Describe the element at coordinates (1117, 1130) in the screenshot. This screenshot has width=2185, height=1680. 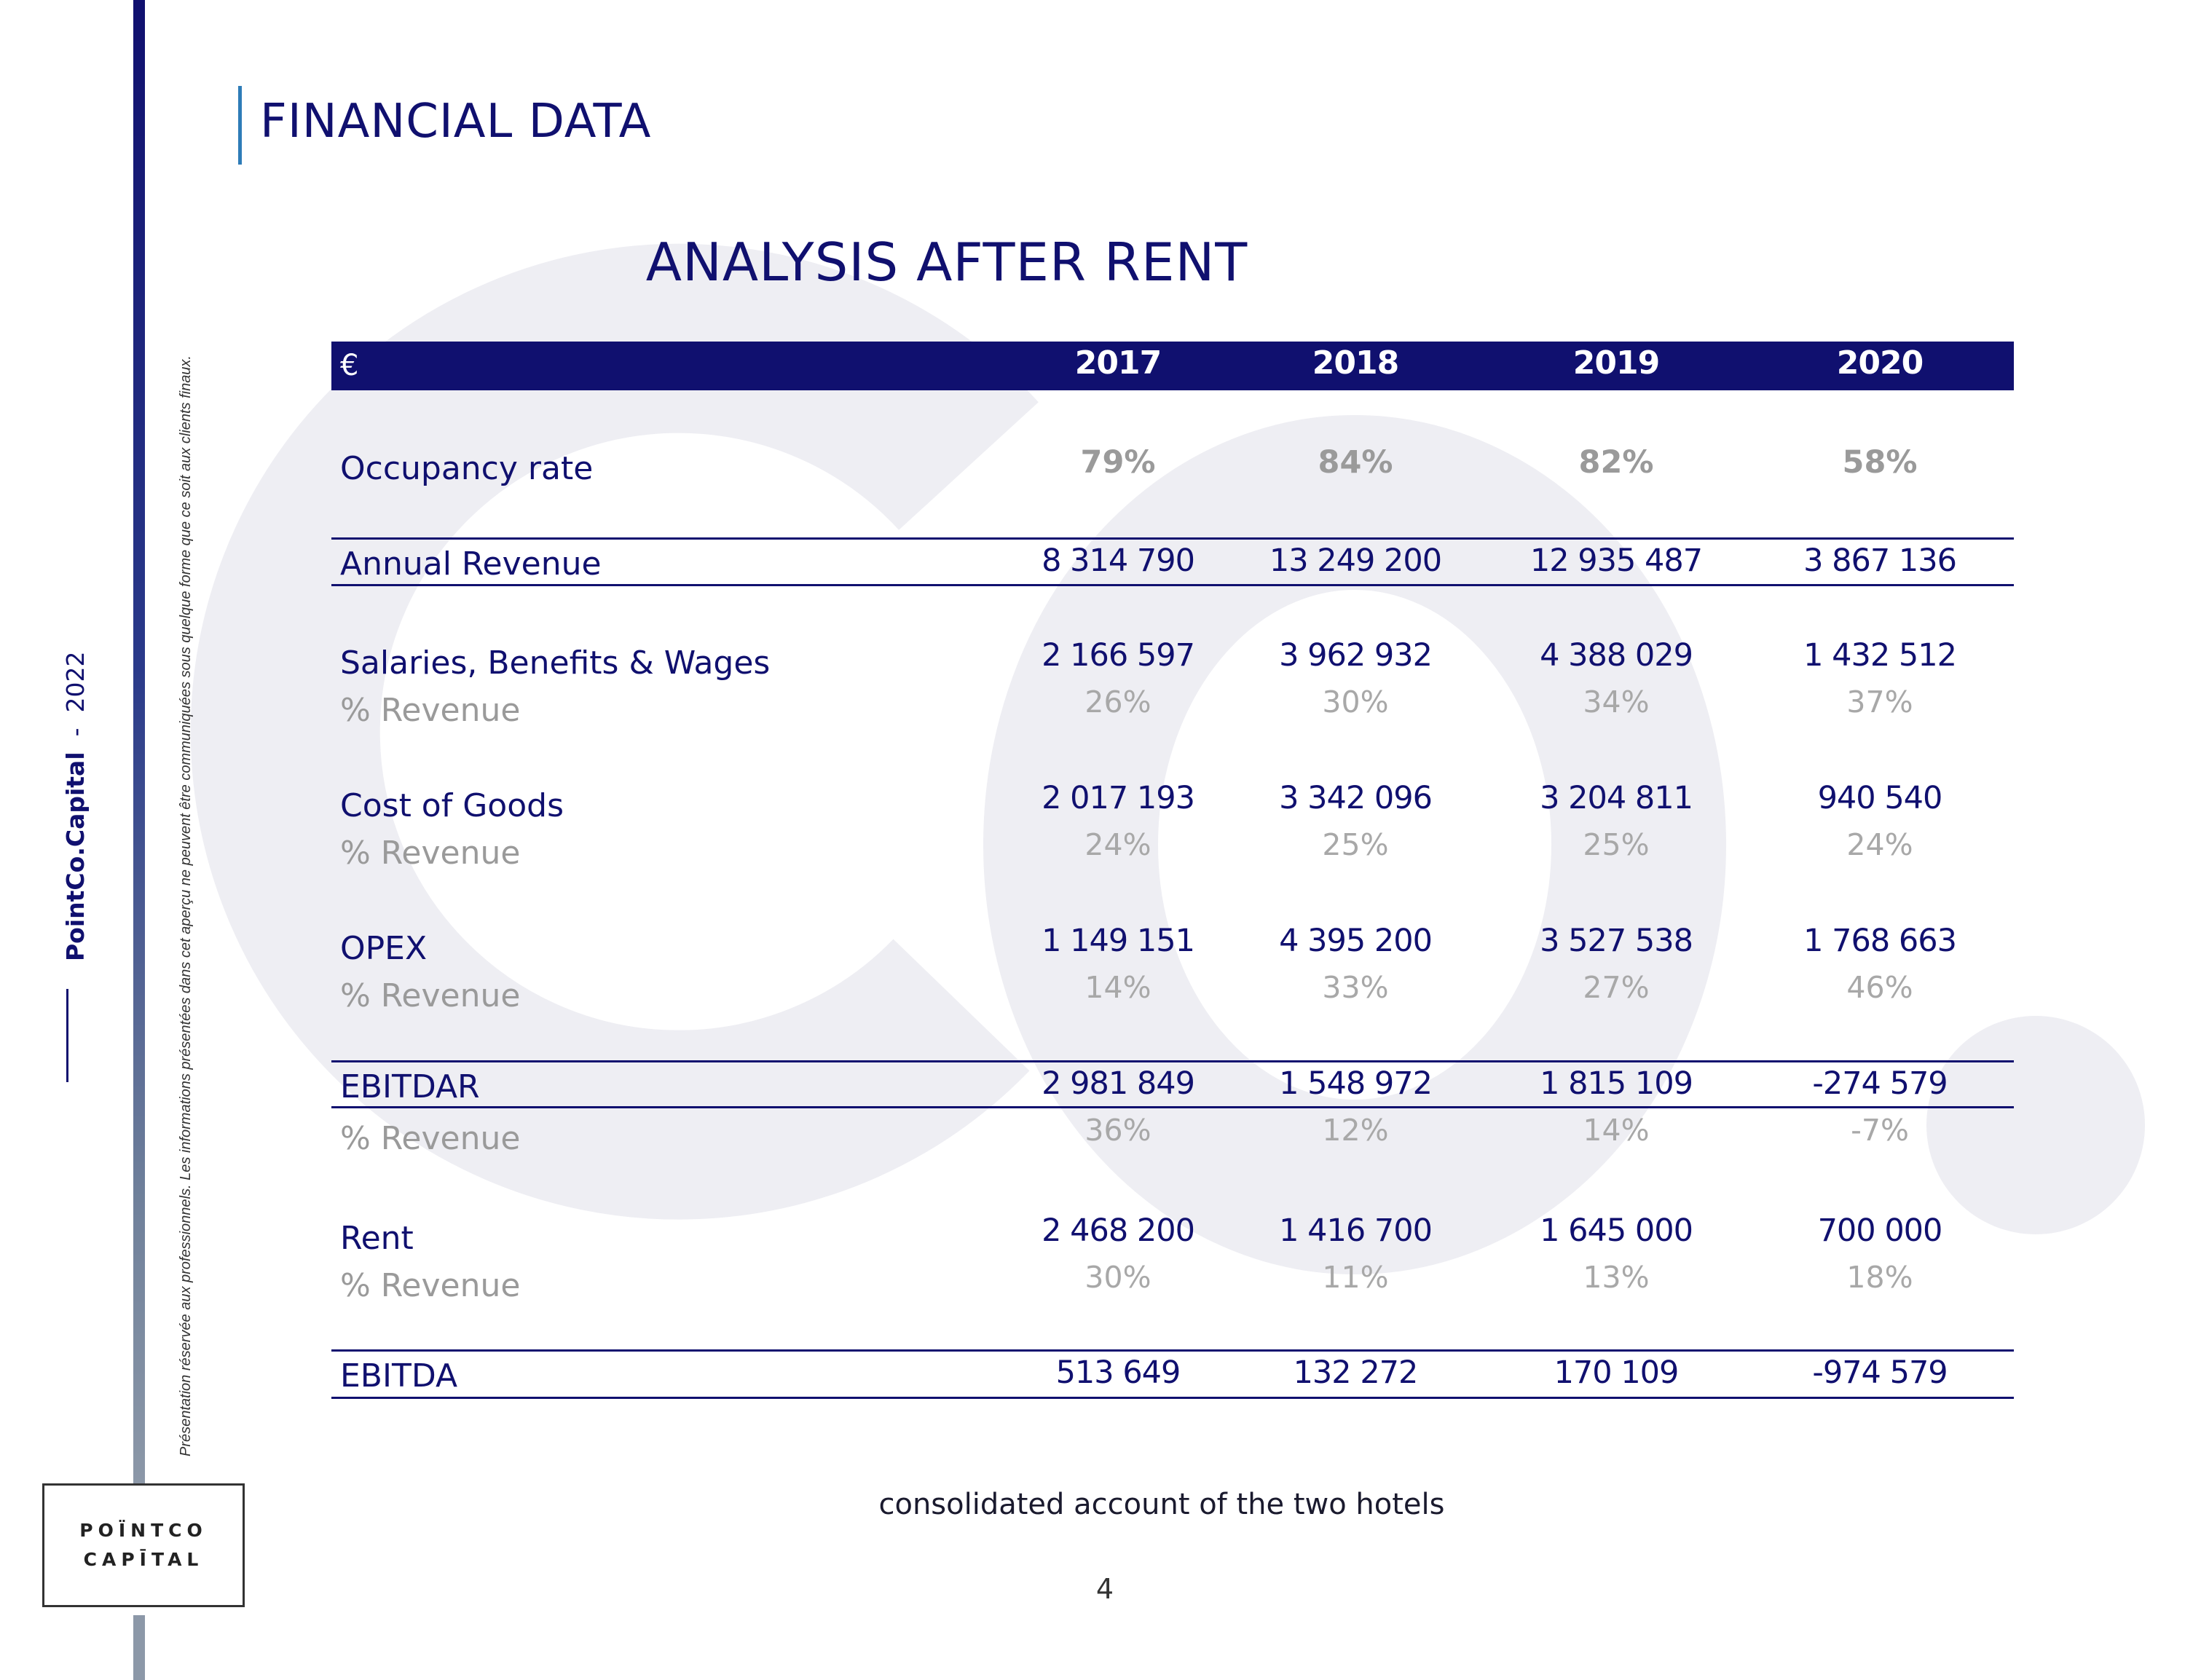
I see `pct-value: 36%` at that location.